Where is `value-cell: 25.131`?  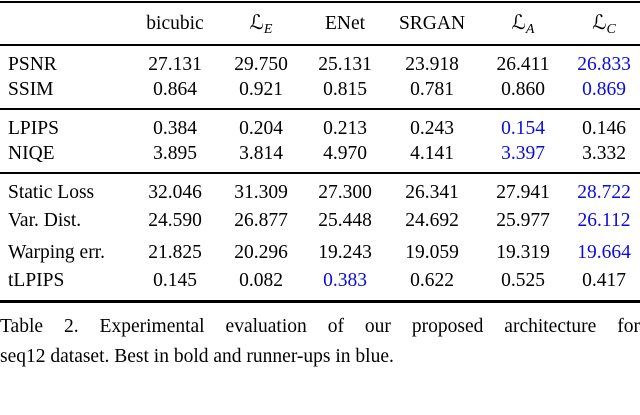 value-cell: 25.131 is located at coordinates (345, 64).